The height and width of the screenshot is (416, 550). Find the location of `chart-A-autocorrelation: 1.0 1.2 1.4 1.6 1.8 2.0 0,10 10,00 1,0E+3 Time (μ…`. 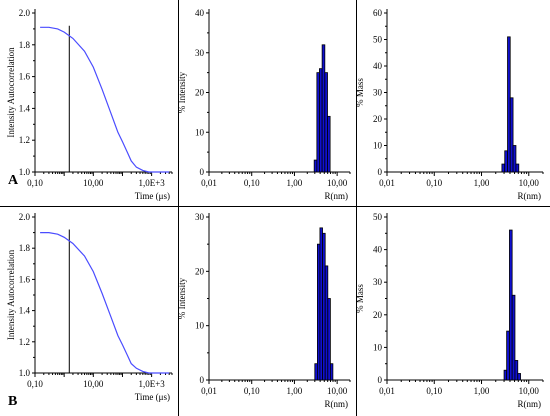

chart-A-autocorrelation: 1.0 1.2 1.4 1.6 1.8 2.0 0,10 10,00 1,0E+3 Time (μ… is located at coordinates (89, 104).